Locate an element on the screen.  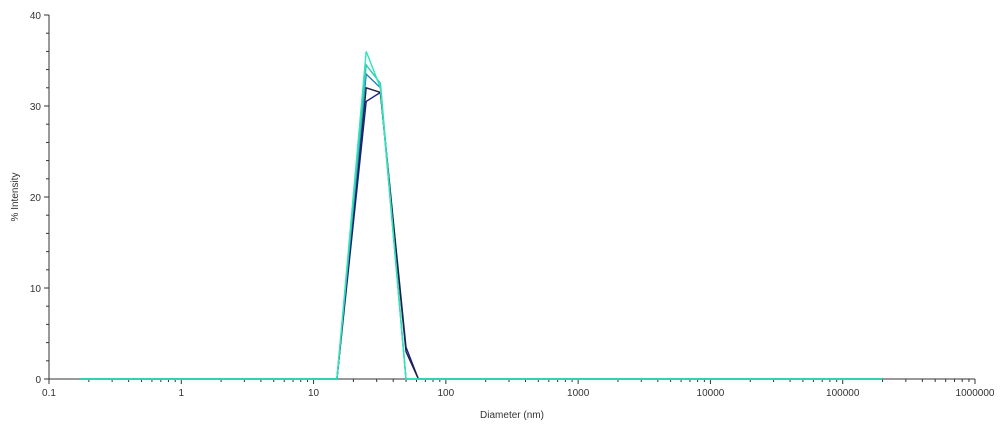
x-axis-title: Diameter (nm) is located at coordinates (512, 415).